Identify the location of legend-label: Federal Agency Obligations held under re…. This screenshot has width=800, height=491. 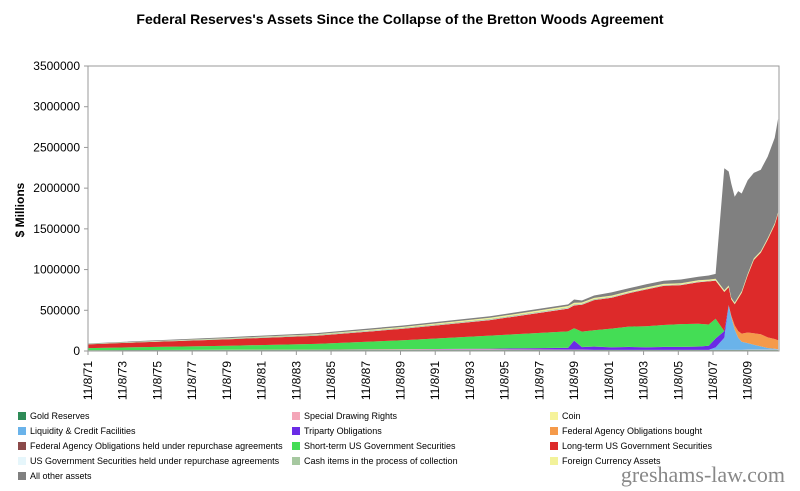
(156, 446).